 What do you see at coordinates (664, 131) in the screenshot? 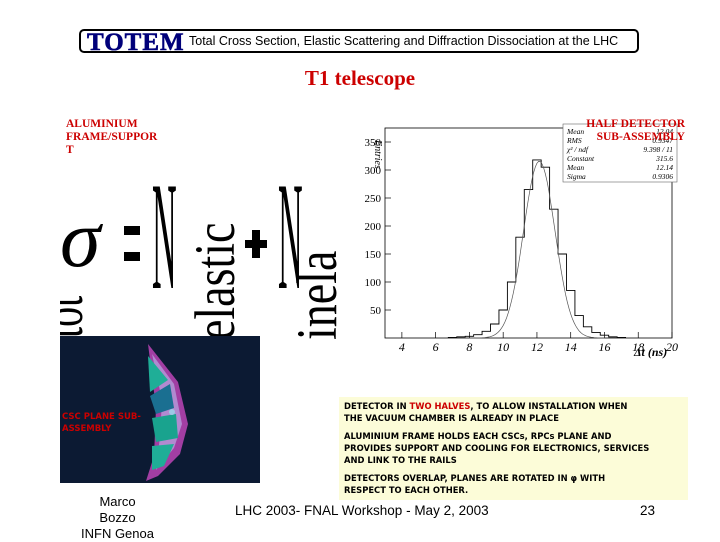
I see `stats-value: 12.04` at bounding box center [664, 131].